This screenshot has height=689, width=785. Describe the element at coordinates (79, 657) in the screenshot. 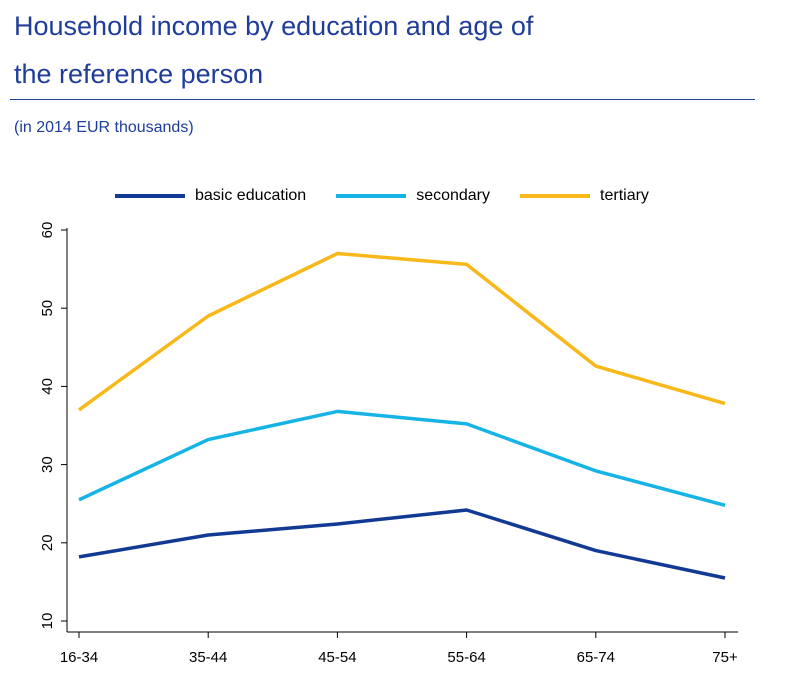

I see `x-tick-label: 16-34` at that location.